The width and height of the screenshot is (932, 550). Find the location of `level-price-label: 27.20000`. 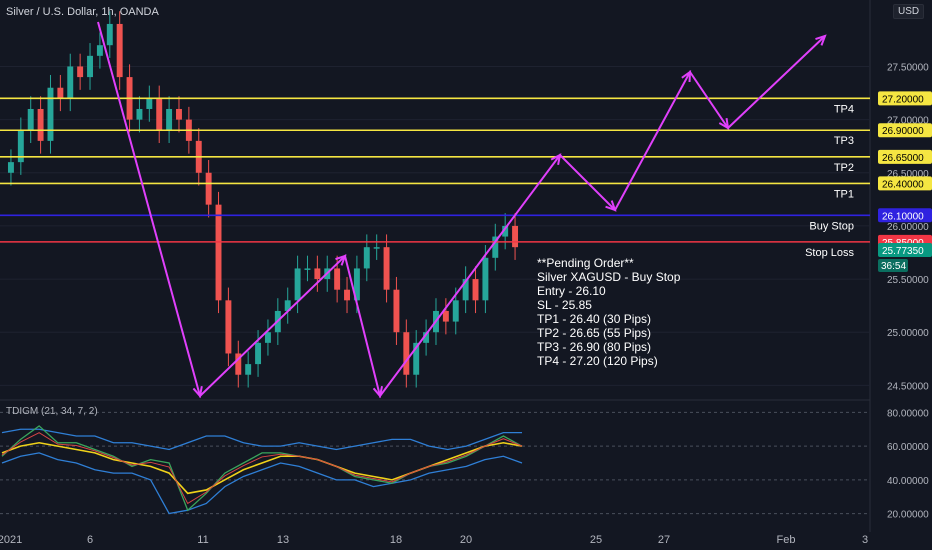

level-price-label: 27.20000 is located at coordinates (903, 99).